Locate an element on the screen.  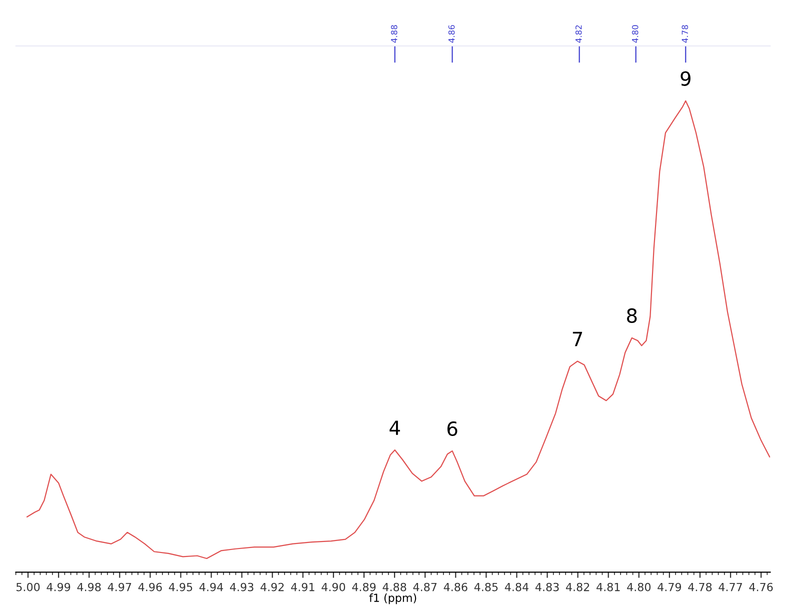
x-tick-label: 4.88 is located at coordinates (394, 587).